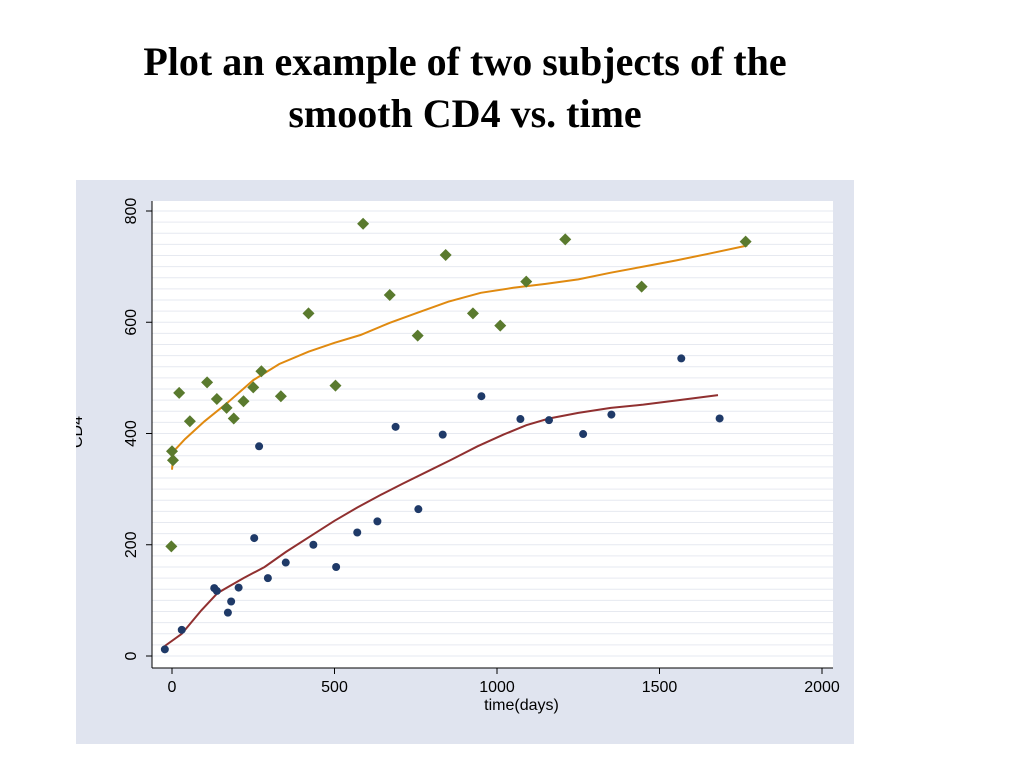  What do you see at coordinates (497, 687) in the screenshot?
I see `x-tick-label: 1000` at bounding box center [497, 687].